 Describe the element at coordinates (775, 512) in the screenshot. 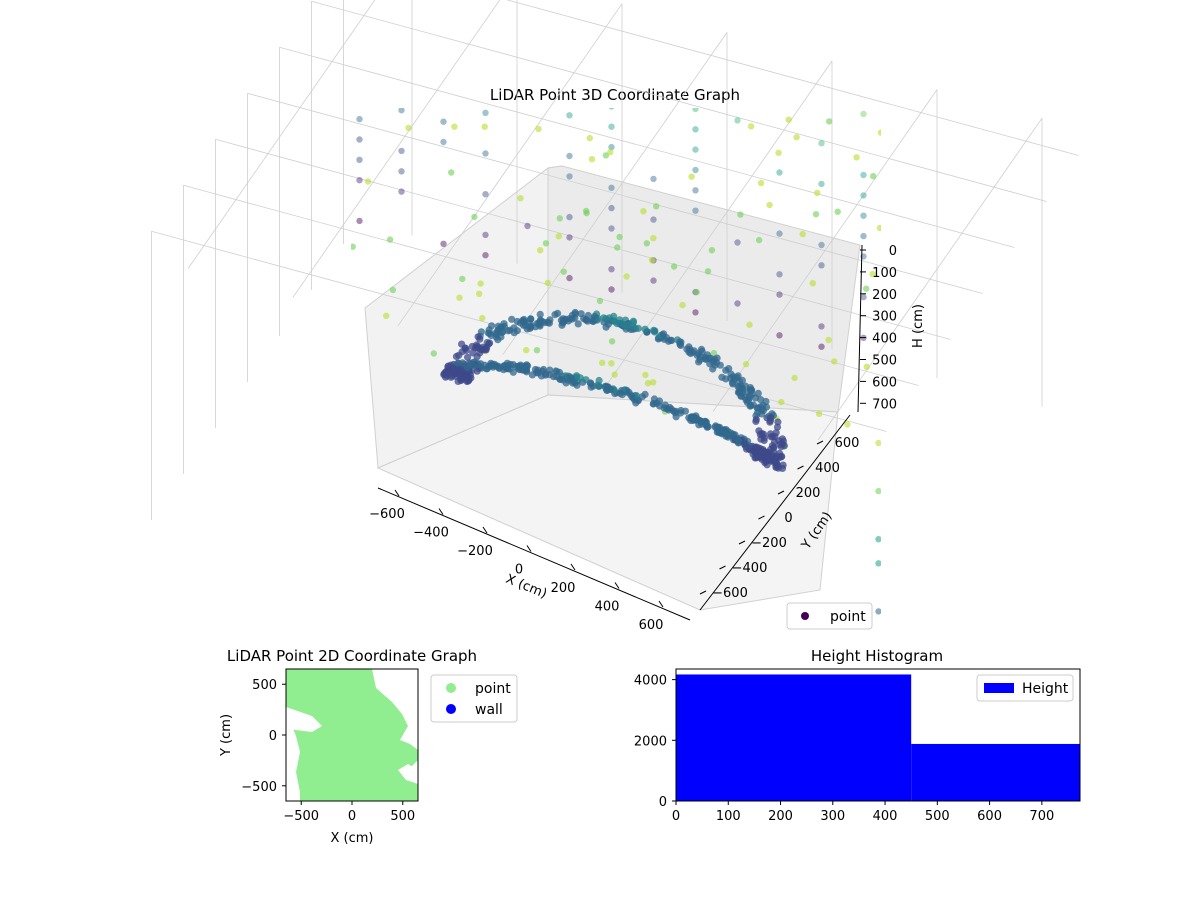

I see `y-axis-line` at that location.